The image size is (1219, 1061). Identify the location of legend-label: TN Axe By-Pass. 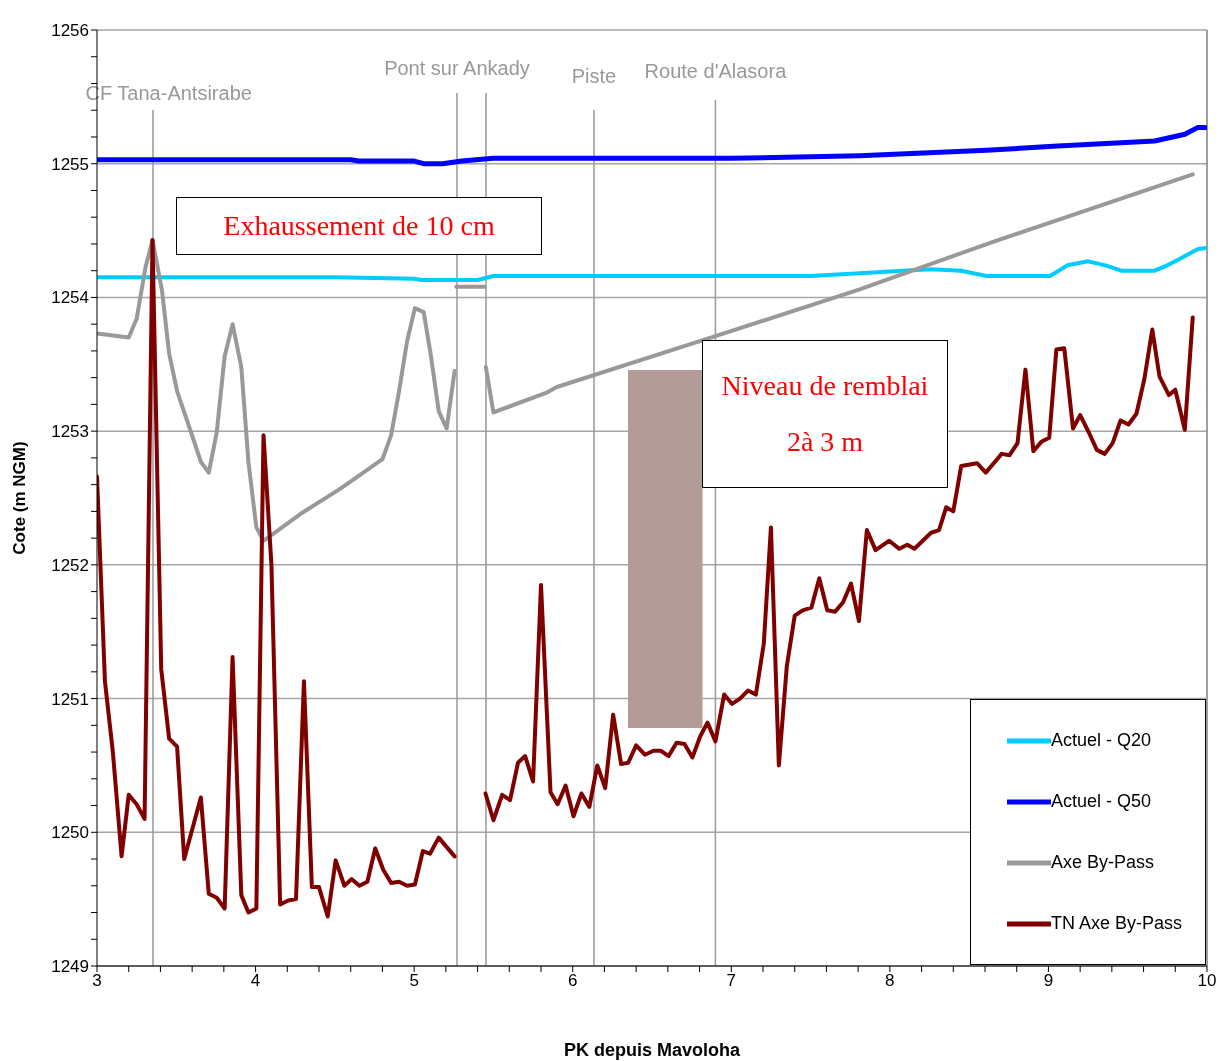
(1117, 923).